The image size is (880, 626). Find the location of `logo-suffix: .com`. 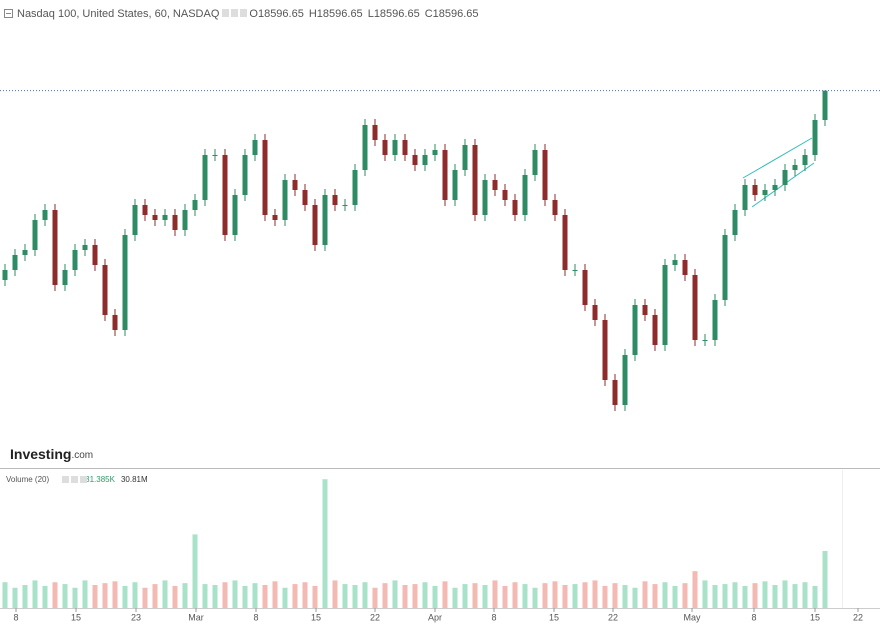

logo-suffix: .com is located at coordinates (82, 455).